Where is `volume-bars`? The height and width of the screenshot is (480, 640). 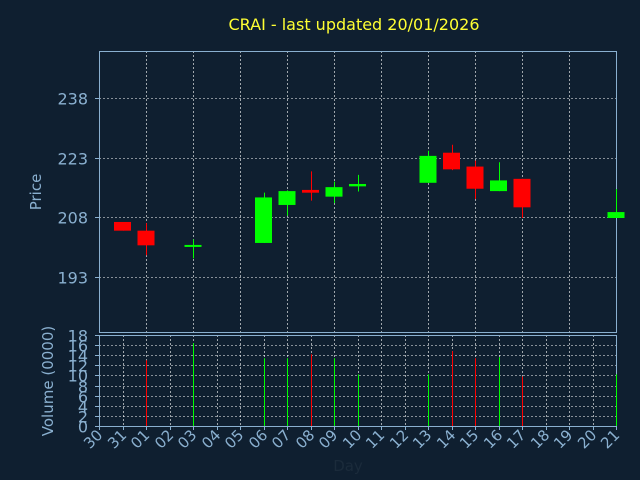 volume-bars is located at coordinates (381, 384).